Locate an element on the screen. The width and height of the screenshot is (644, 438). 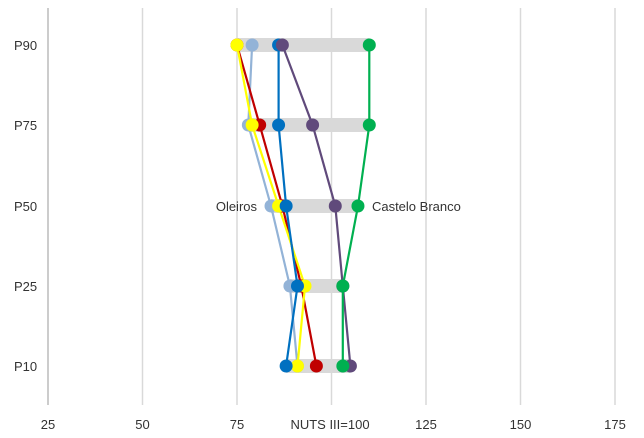
series-4-point-p10 is located at coordinates (286, 366).